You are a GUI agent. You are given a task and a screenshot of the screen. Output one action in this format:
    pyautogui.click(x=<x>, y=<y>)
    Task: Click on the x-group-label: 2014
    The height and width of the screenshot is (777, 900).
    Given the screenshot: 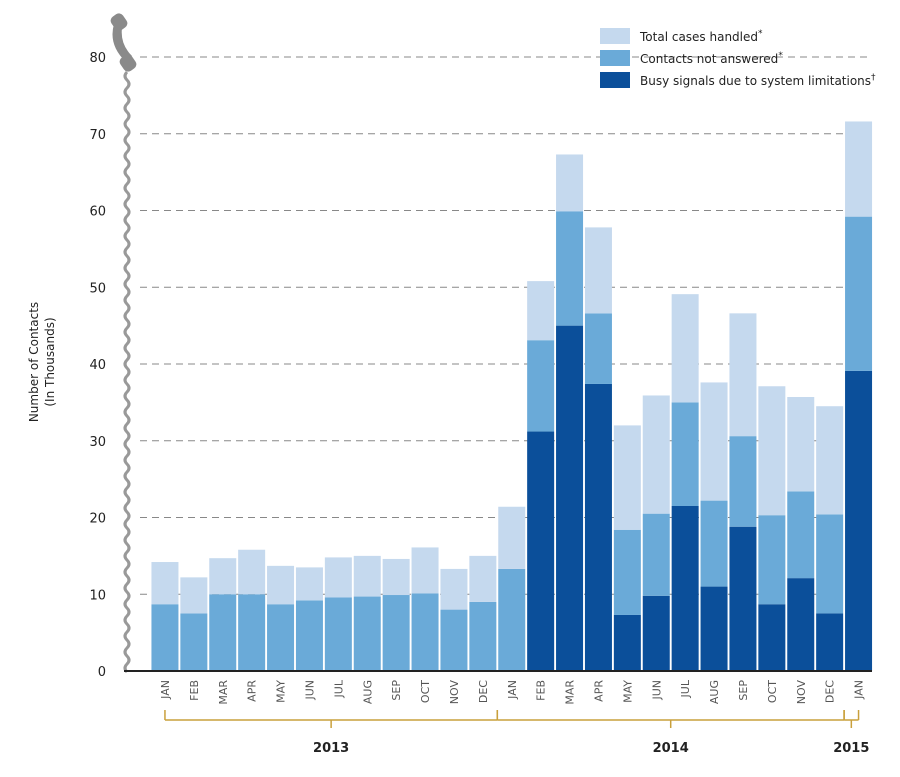 What is the action you would take?
    pyautogui.click(x=671, y=748)
    